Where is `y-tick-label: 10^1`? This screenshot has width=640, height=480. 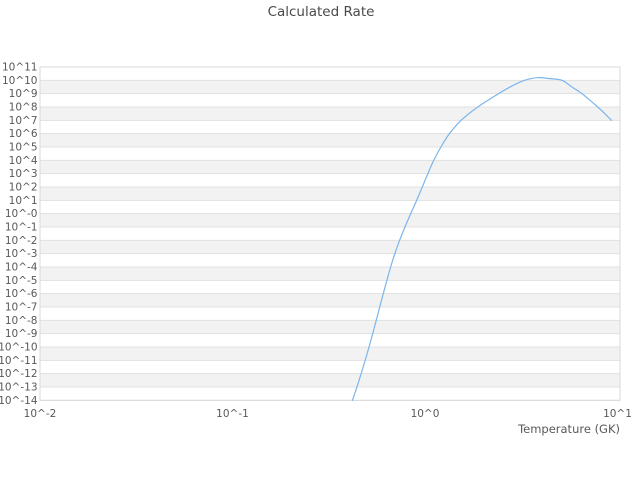
y-tick-label: 10^1 is located at coordinates (23, 201).